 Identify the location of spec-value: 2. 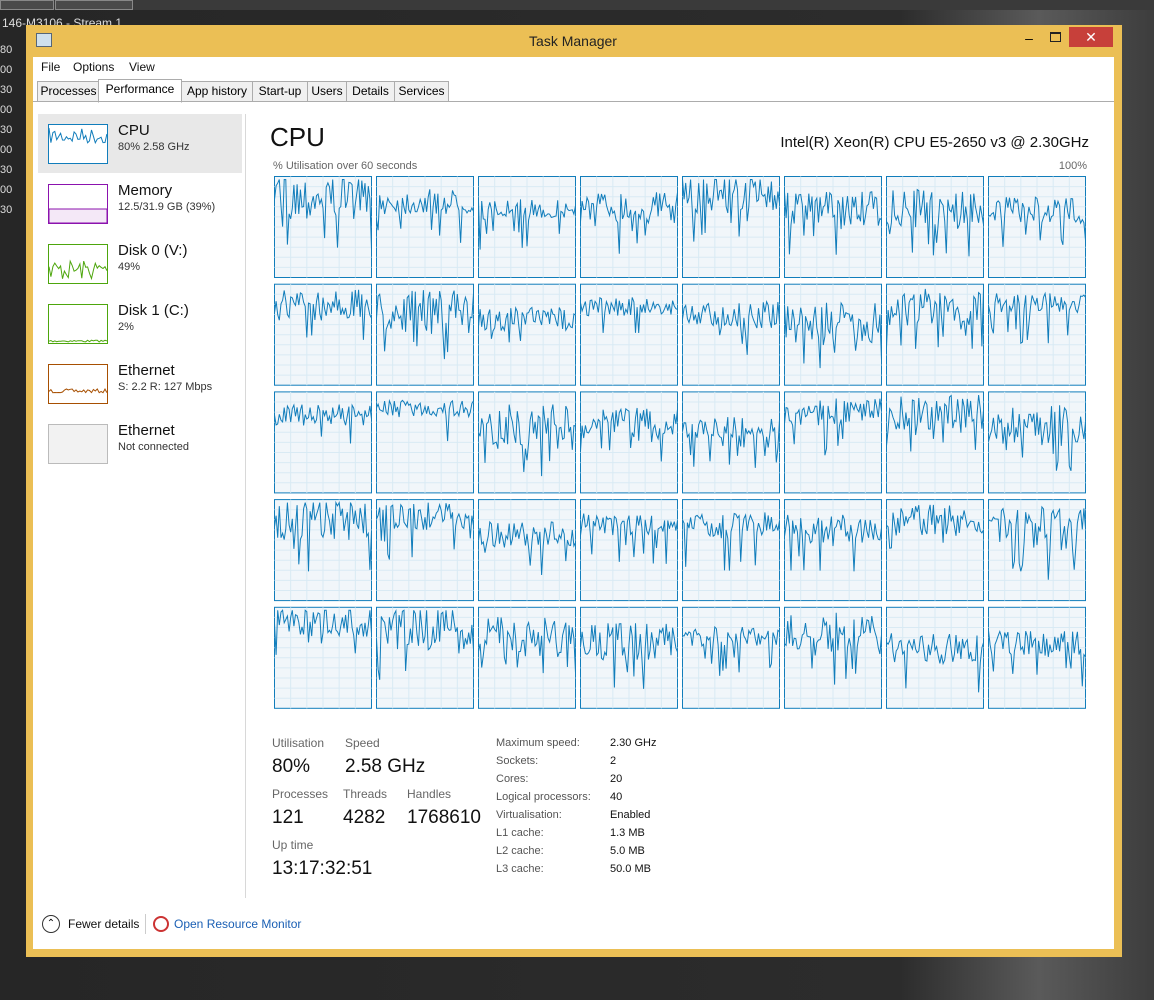
(613, 761).